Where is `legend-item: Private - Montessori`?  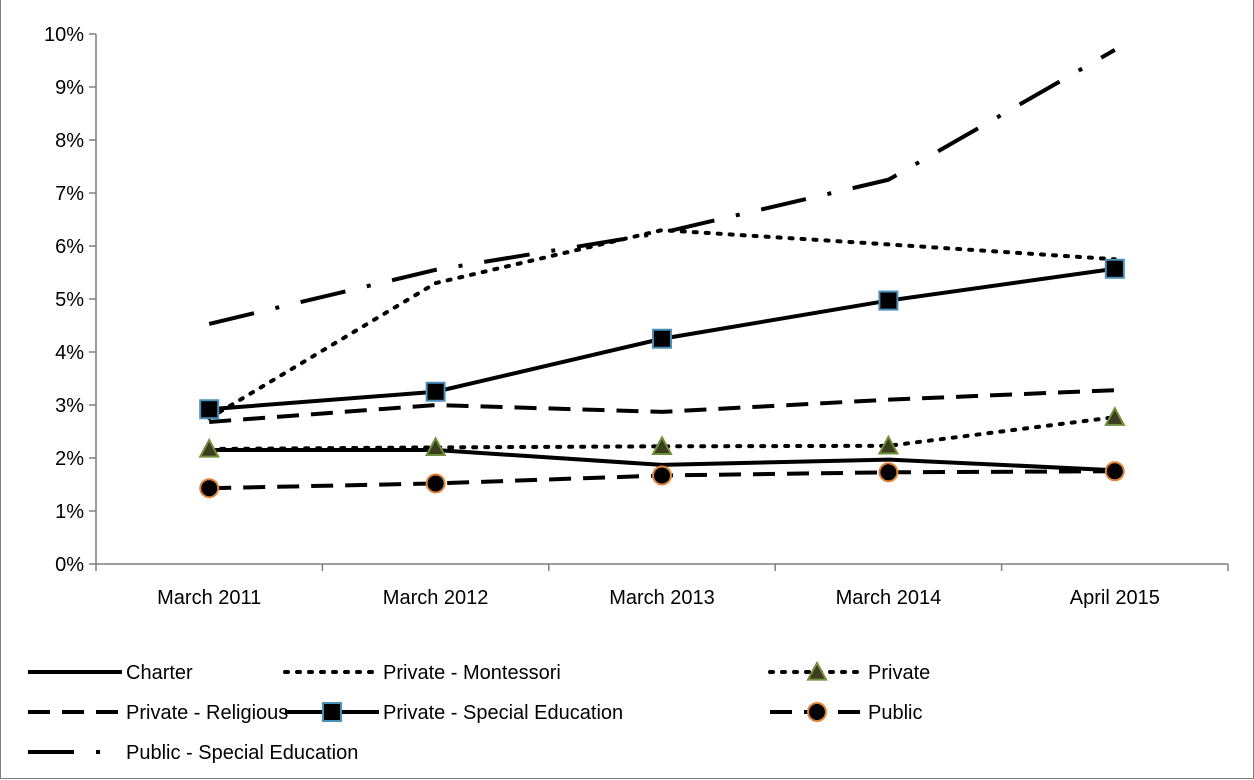
legend-item: Private - Montessori is located at coordinates (422, 673).